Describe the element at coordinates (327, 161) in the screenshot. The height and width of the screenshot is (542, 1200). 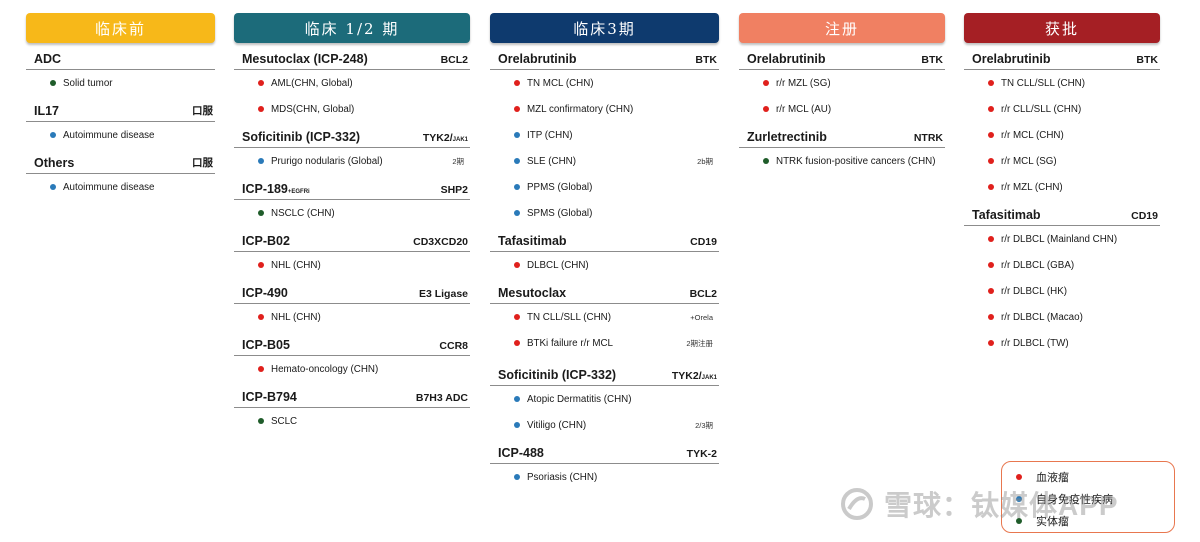
I see `indication-text: Prurigo nodularis (Global)` at that location.